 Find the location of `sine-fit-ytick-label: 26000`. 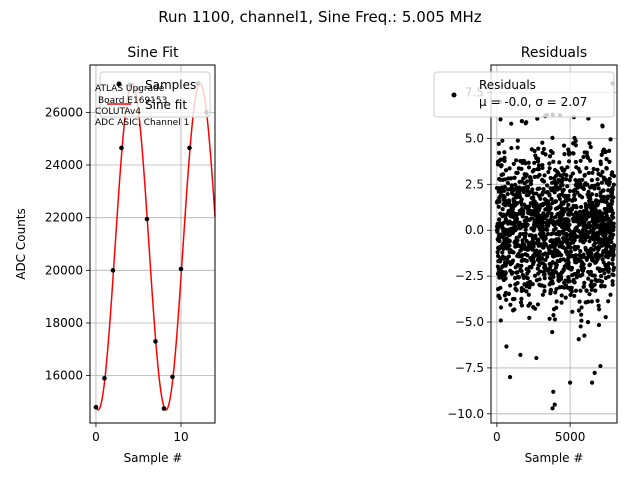

sine-fit-ytick-label: 26000 is located at coordinates (64, 112).